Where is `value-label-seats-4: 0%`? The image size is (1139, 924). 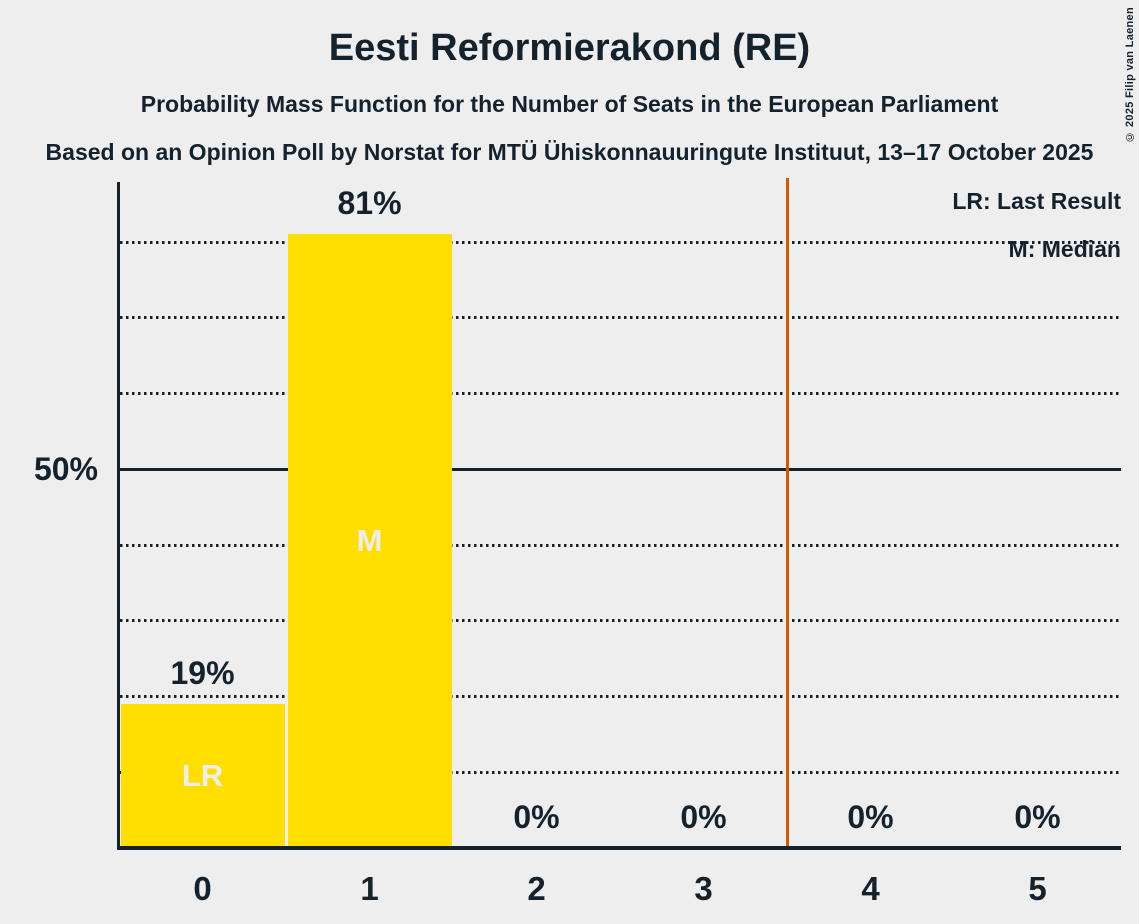
value-label-seats-4: 0% is located at coordinates (870, 817).